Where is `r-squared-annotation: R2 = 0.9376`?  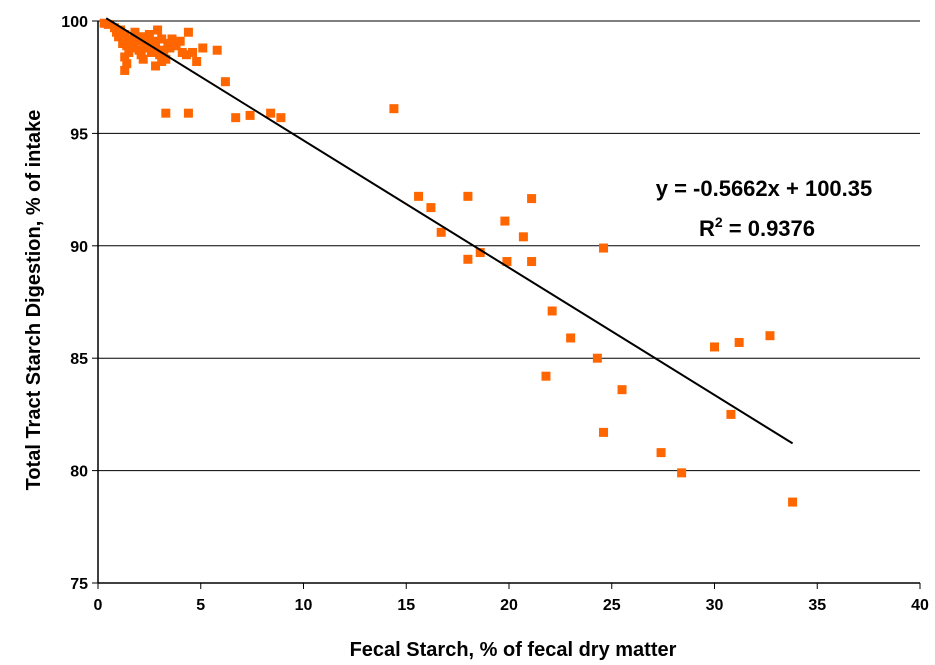 r-squared-annotation: R2 = 0.9376 is located at coordinates (757, 227).